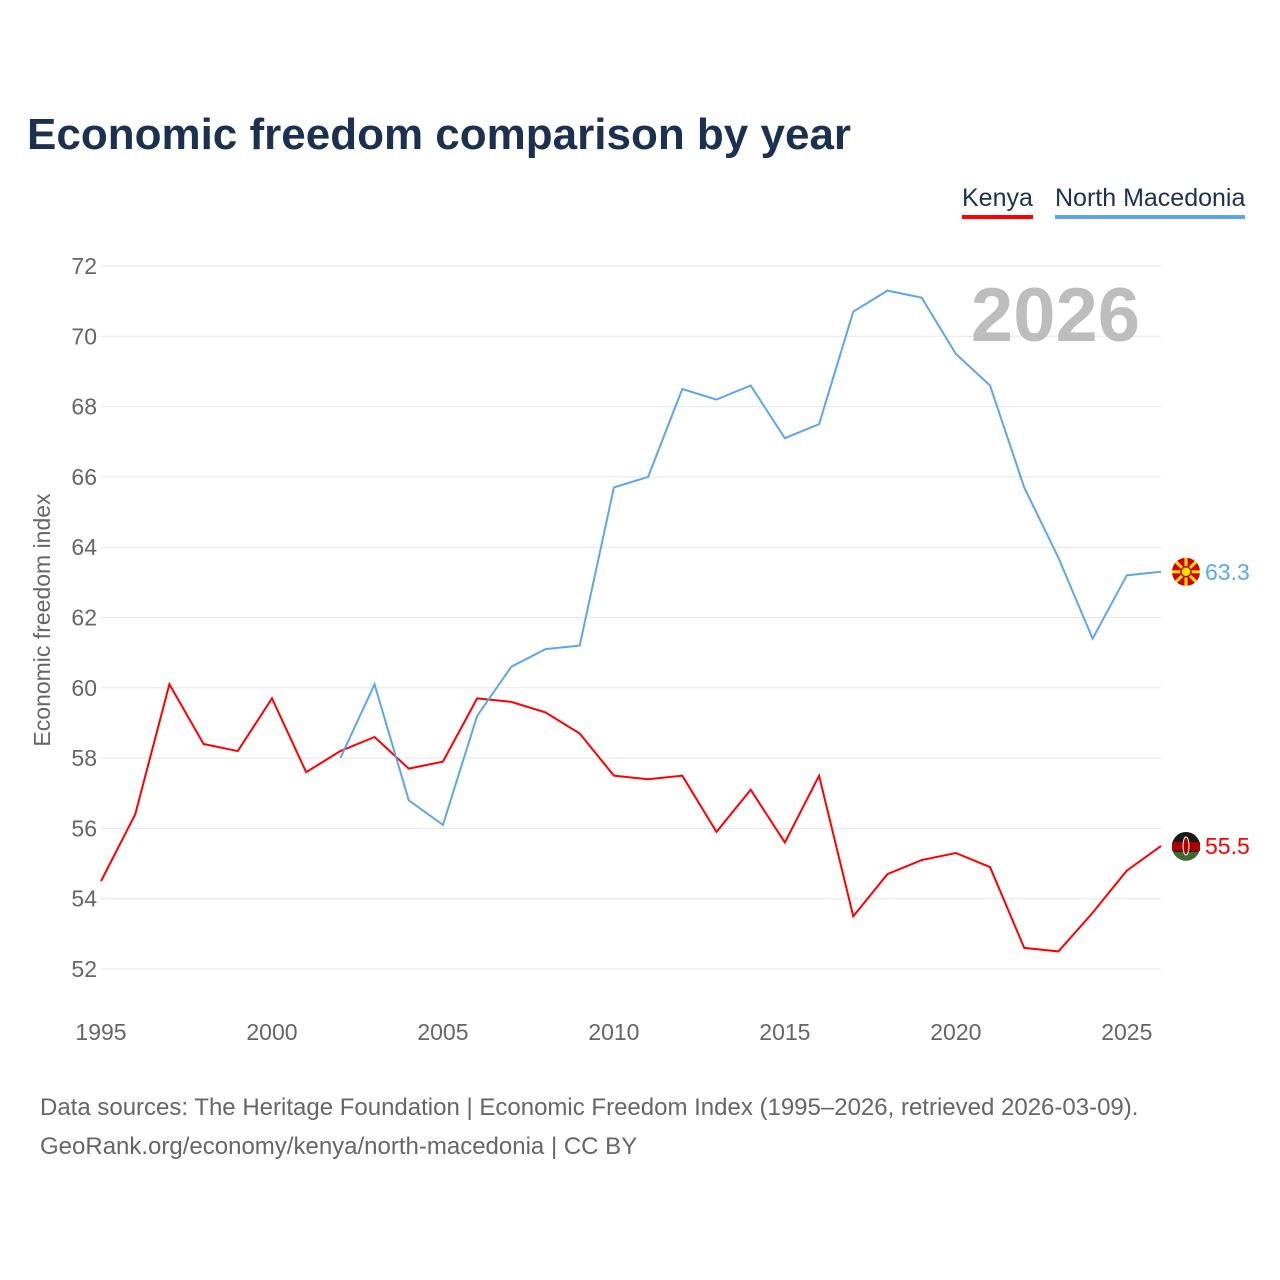  I want to click on y-tick-label: 70, so click(84, 336).